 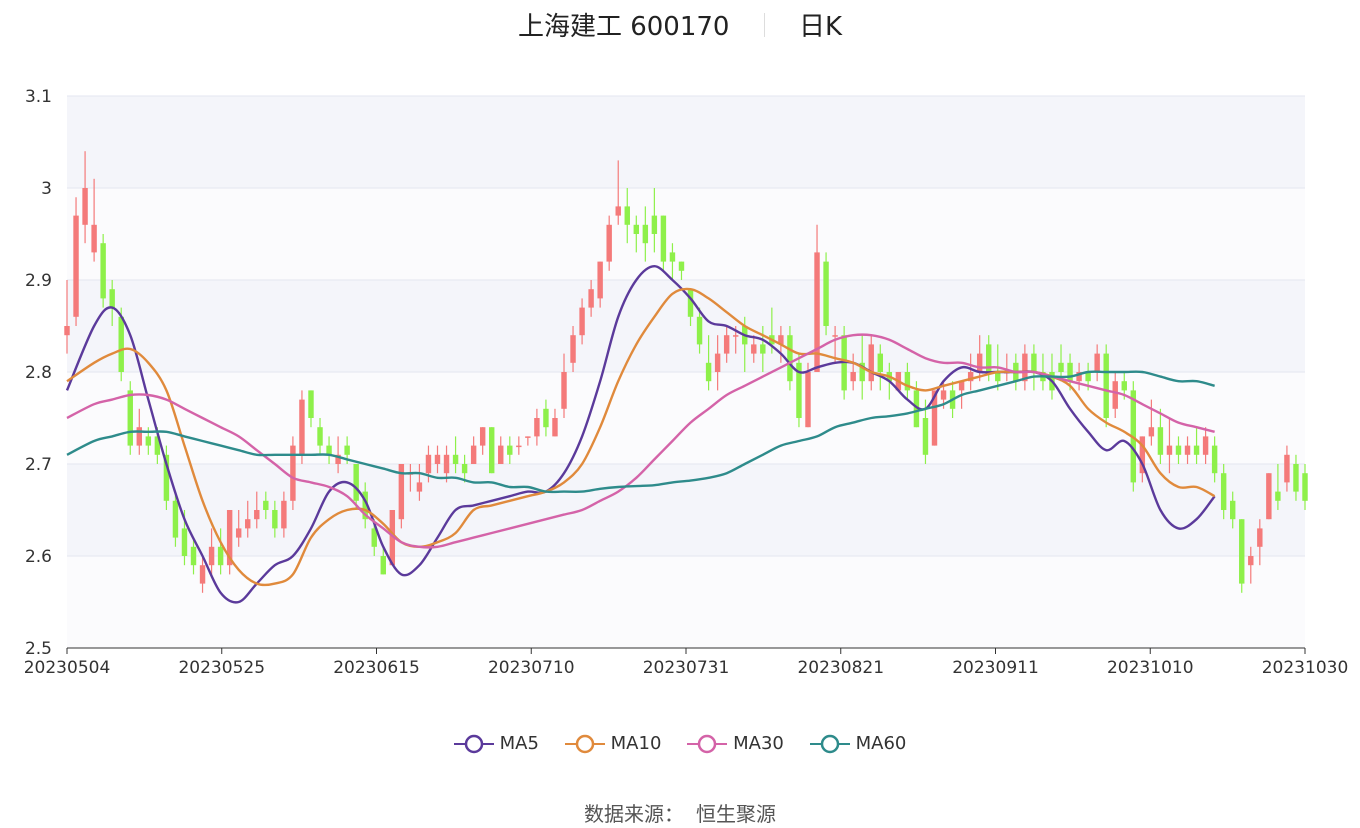 What do you see at coordinates (38, 557) in the screenshot?
I see `y-tick-label: 2.6` at bounding box center [38, 557].